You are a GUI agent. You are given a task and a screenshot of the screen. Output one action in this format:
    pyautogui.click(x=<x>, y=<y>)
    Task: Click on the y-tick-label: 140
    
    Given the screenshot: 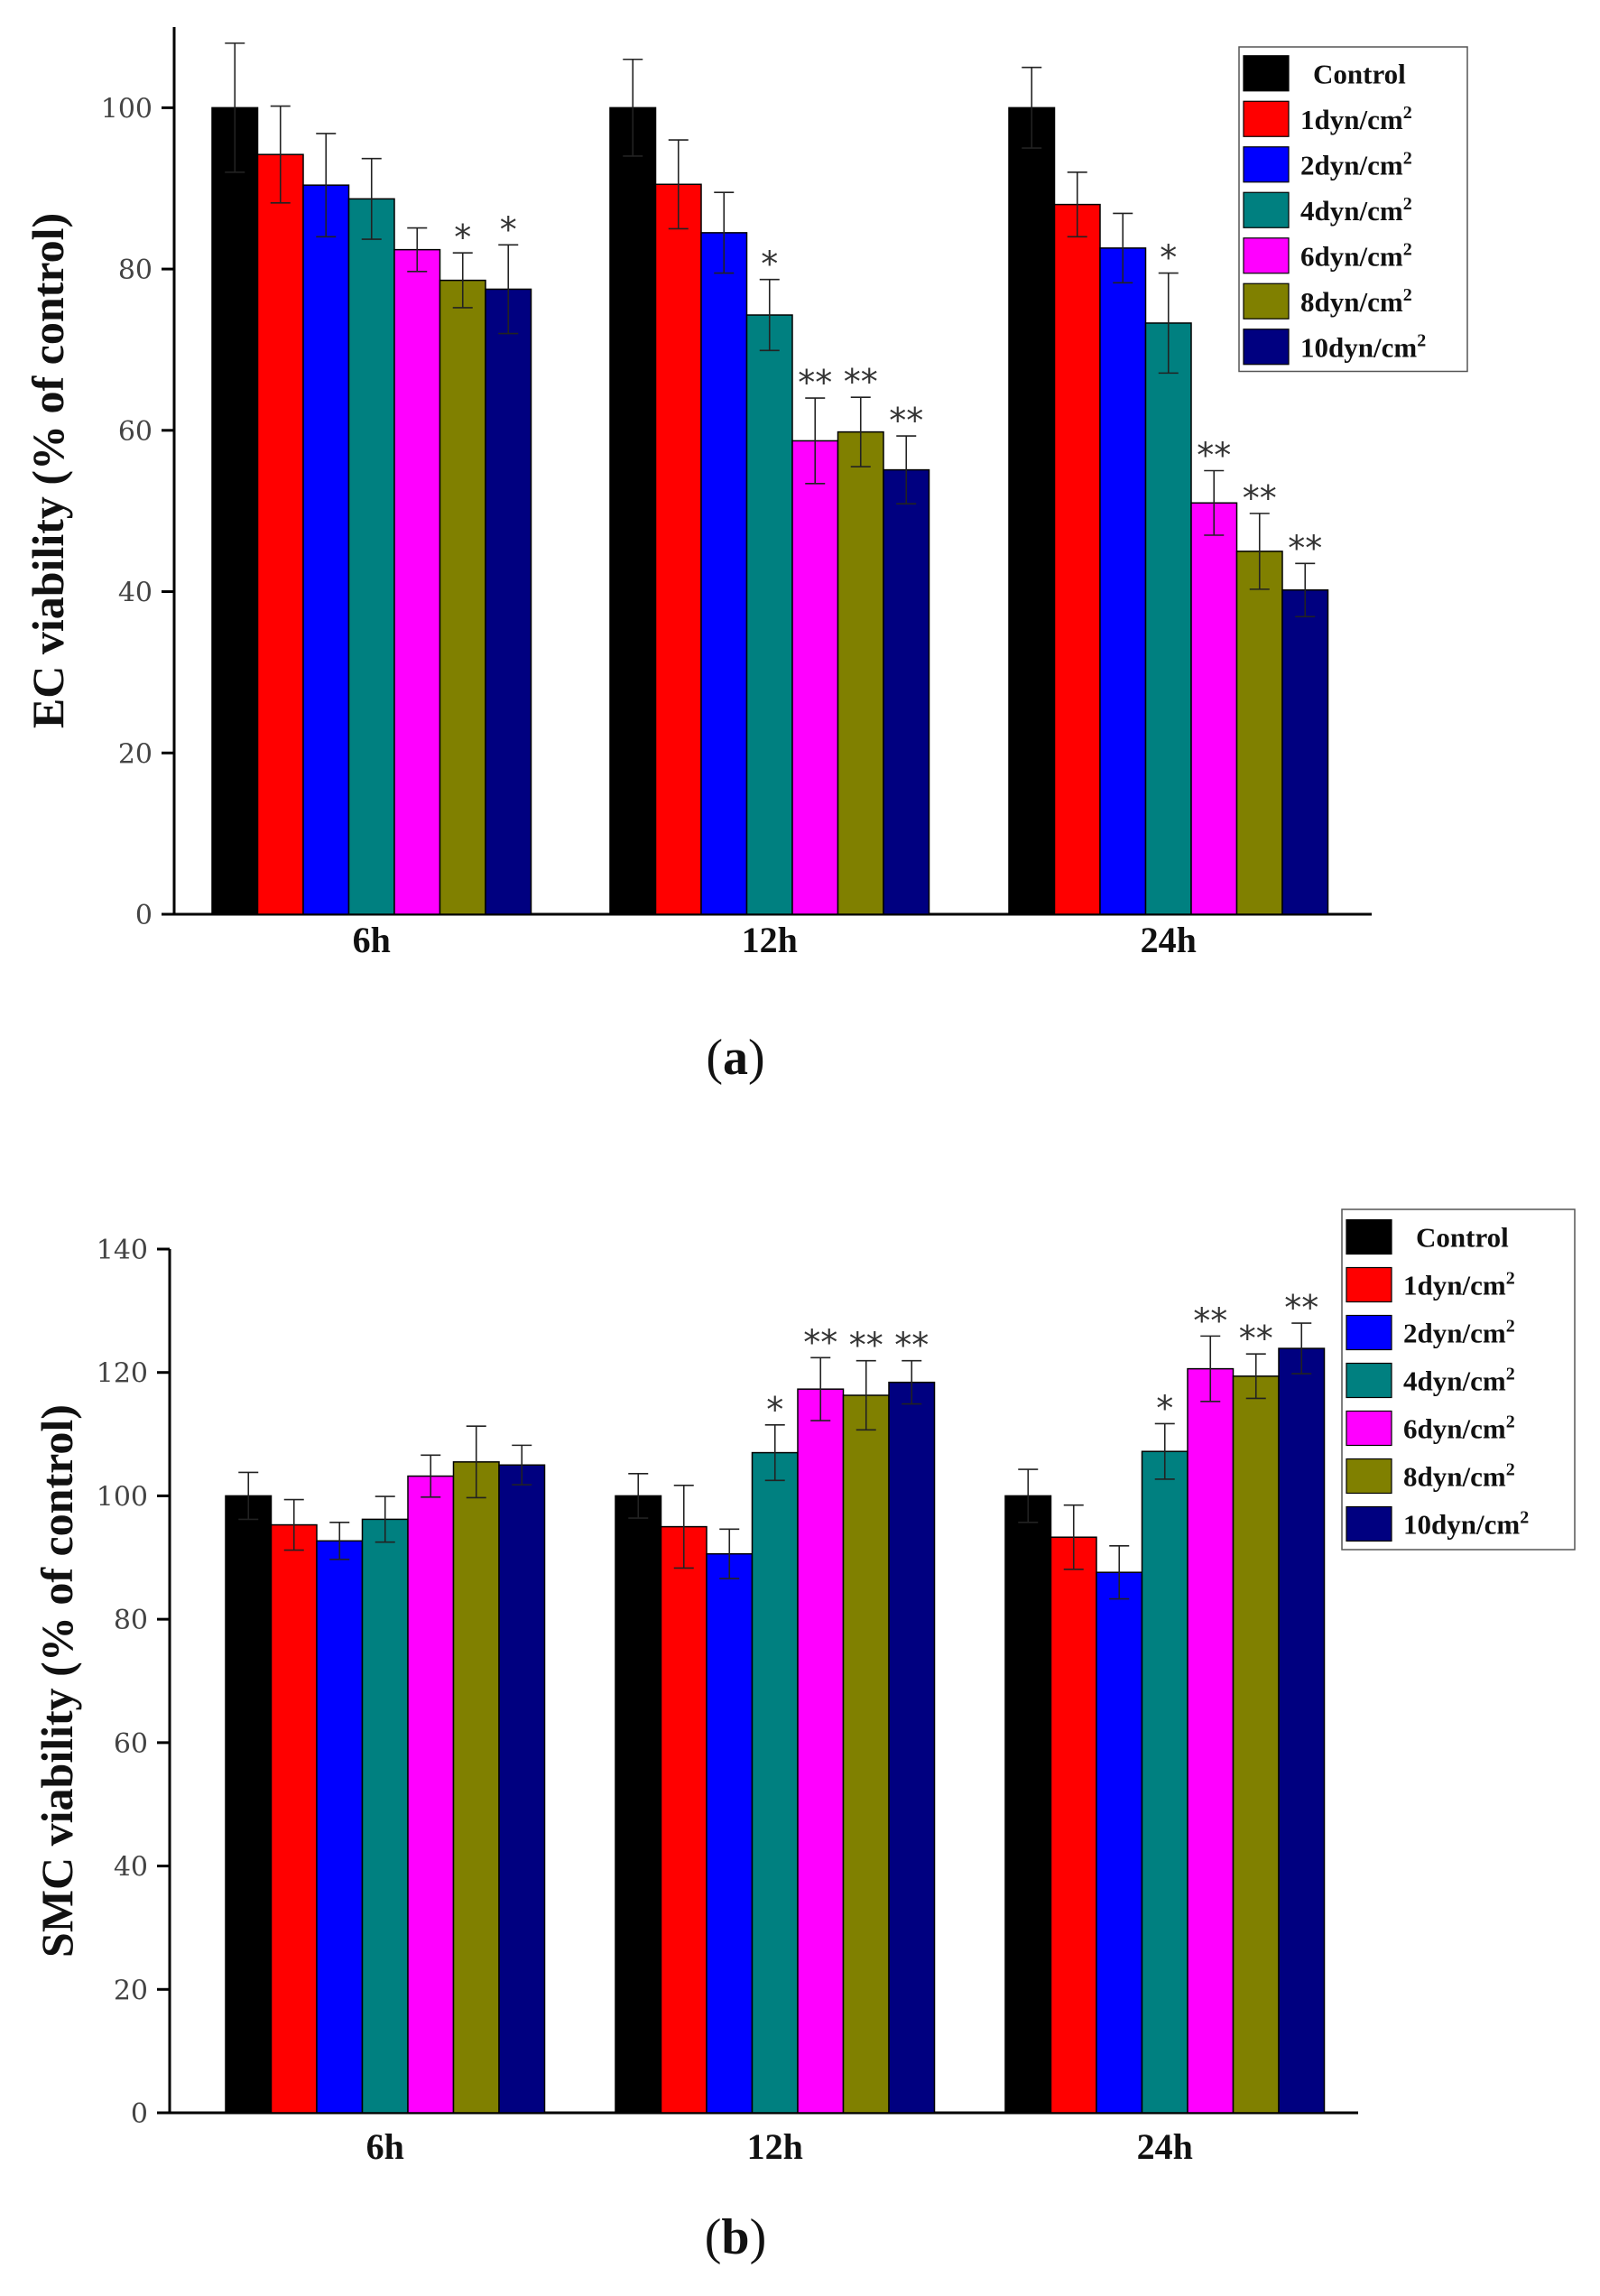 What is the action you would take?
    pyautogui.click(x=123, y=1251)
    